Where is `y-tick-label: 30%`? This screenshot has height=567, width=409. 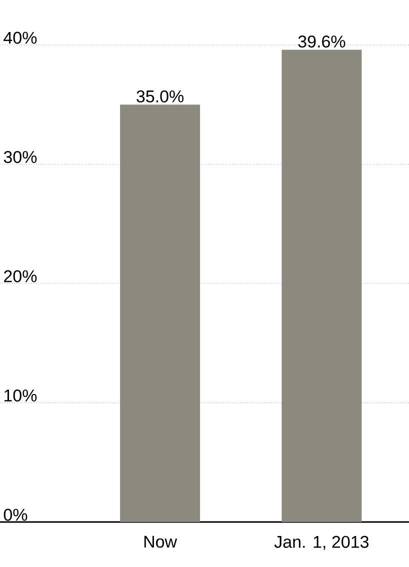
y-tick-label: 30% is located at coordinates (20, 157).